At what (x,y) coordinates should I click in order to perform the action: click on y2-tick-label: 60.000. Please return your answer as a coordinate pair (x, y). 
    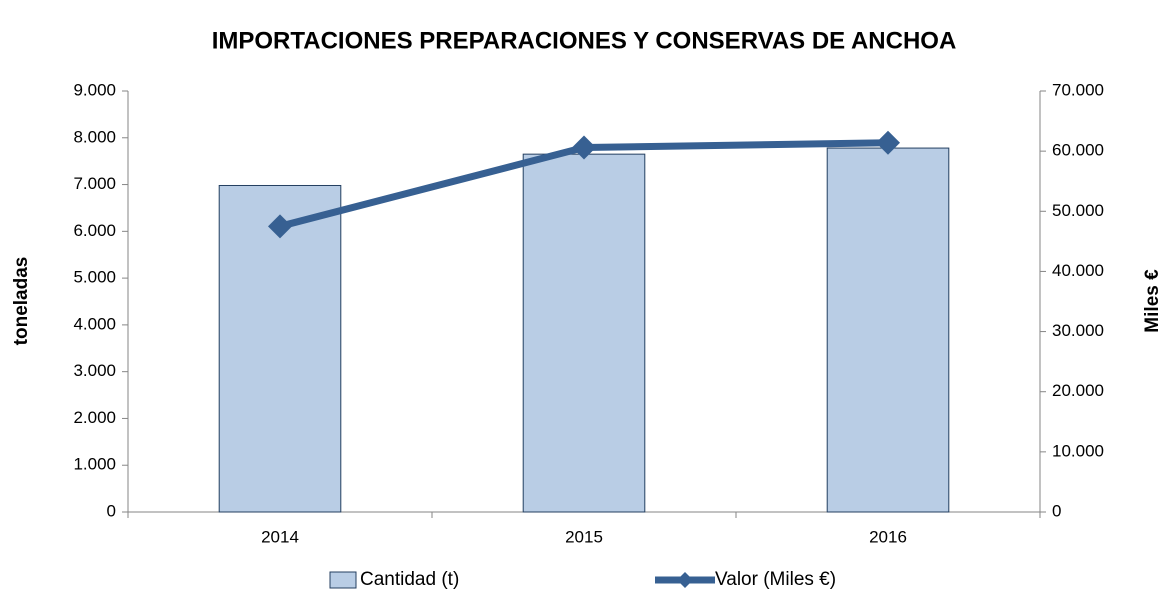
    Looking at the image, I should click on (1078, 150).